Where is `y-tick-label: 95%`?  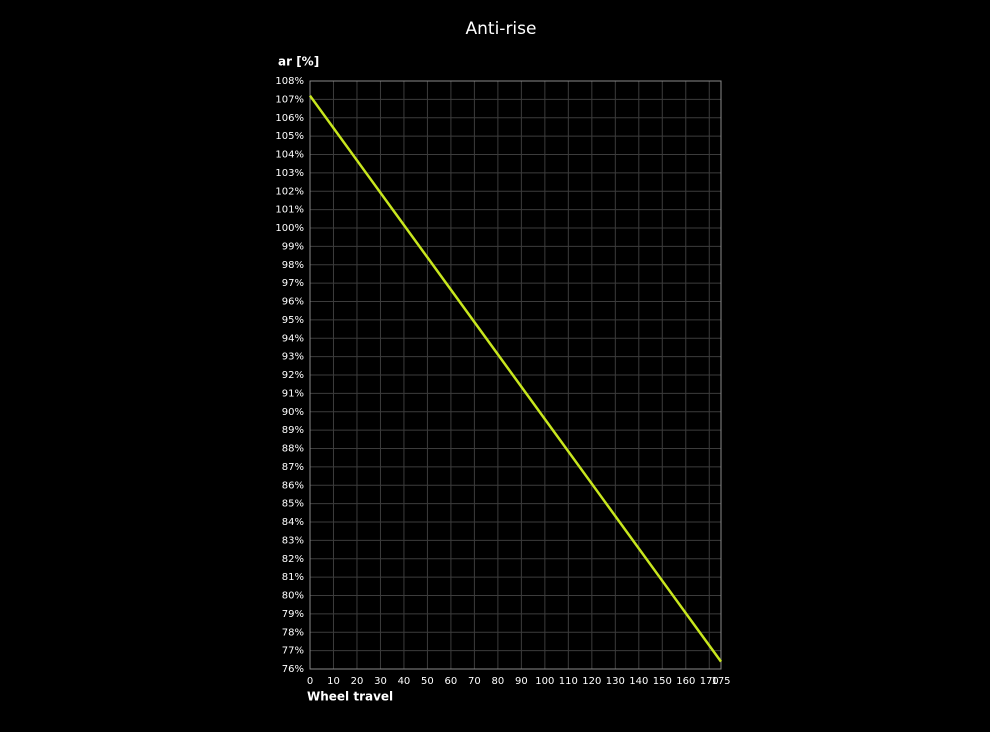 y-tick-label: 95% is located at coordinates (293, 320).